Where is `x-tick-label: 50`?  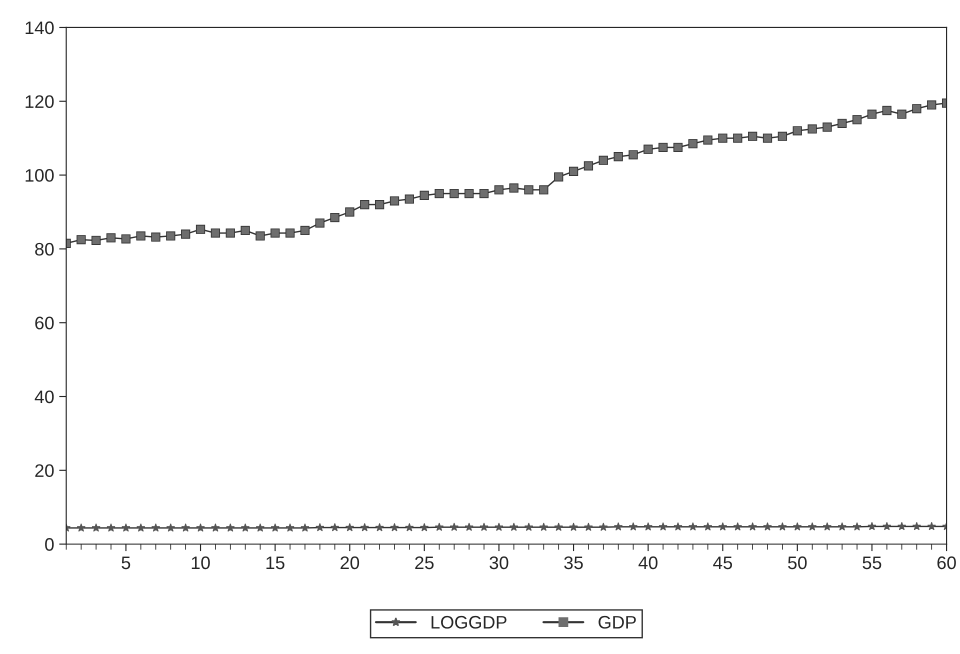
x-tick-label: 50 is located at coordinates (797, 563).